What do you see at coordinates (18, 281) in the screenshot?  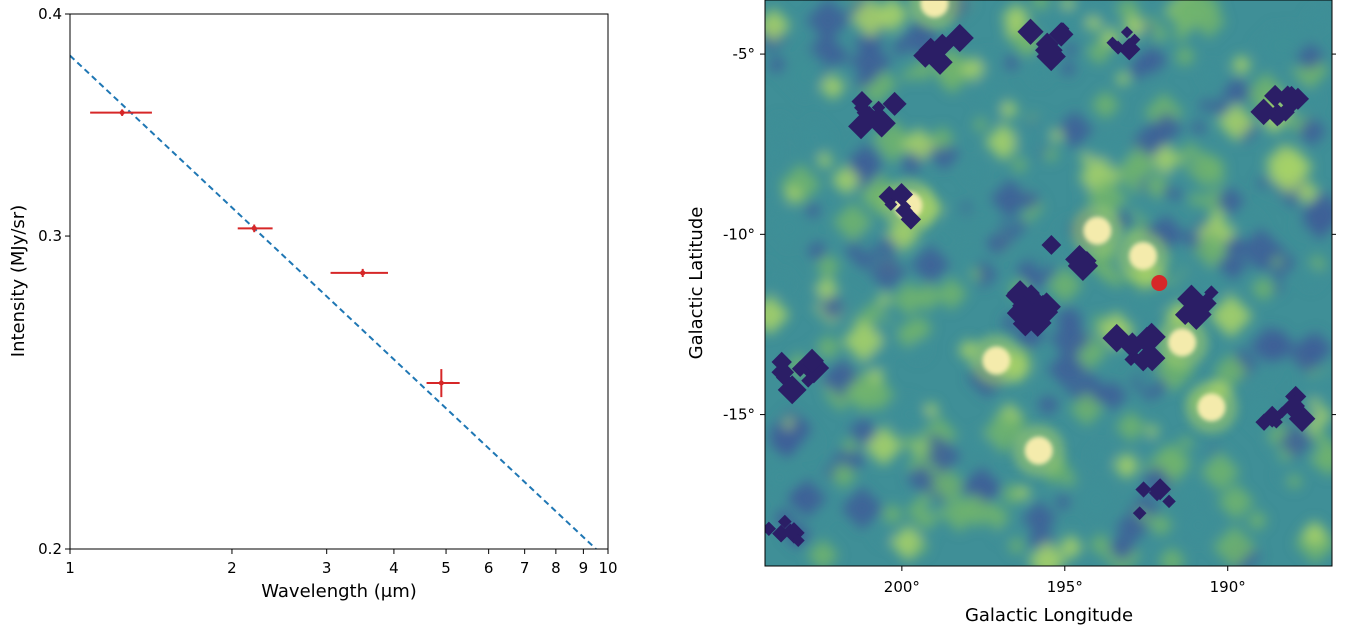 I see `sed-y-axis-label: Intensity (MJy/sr)` at bounding box center [18, 281].